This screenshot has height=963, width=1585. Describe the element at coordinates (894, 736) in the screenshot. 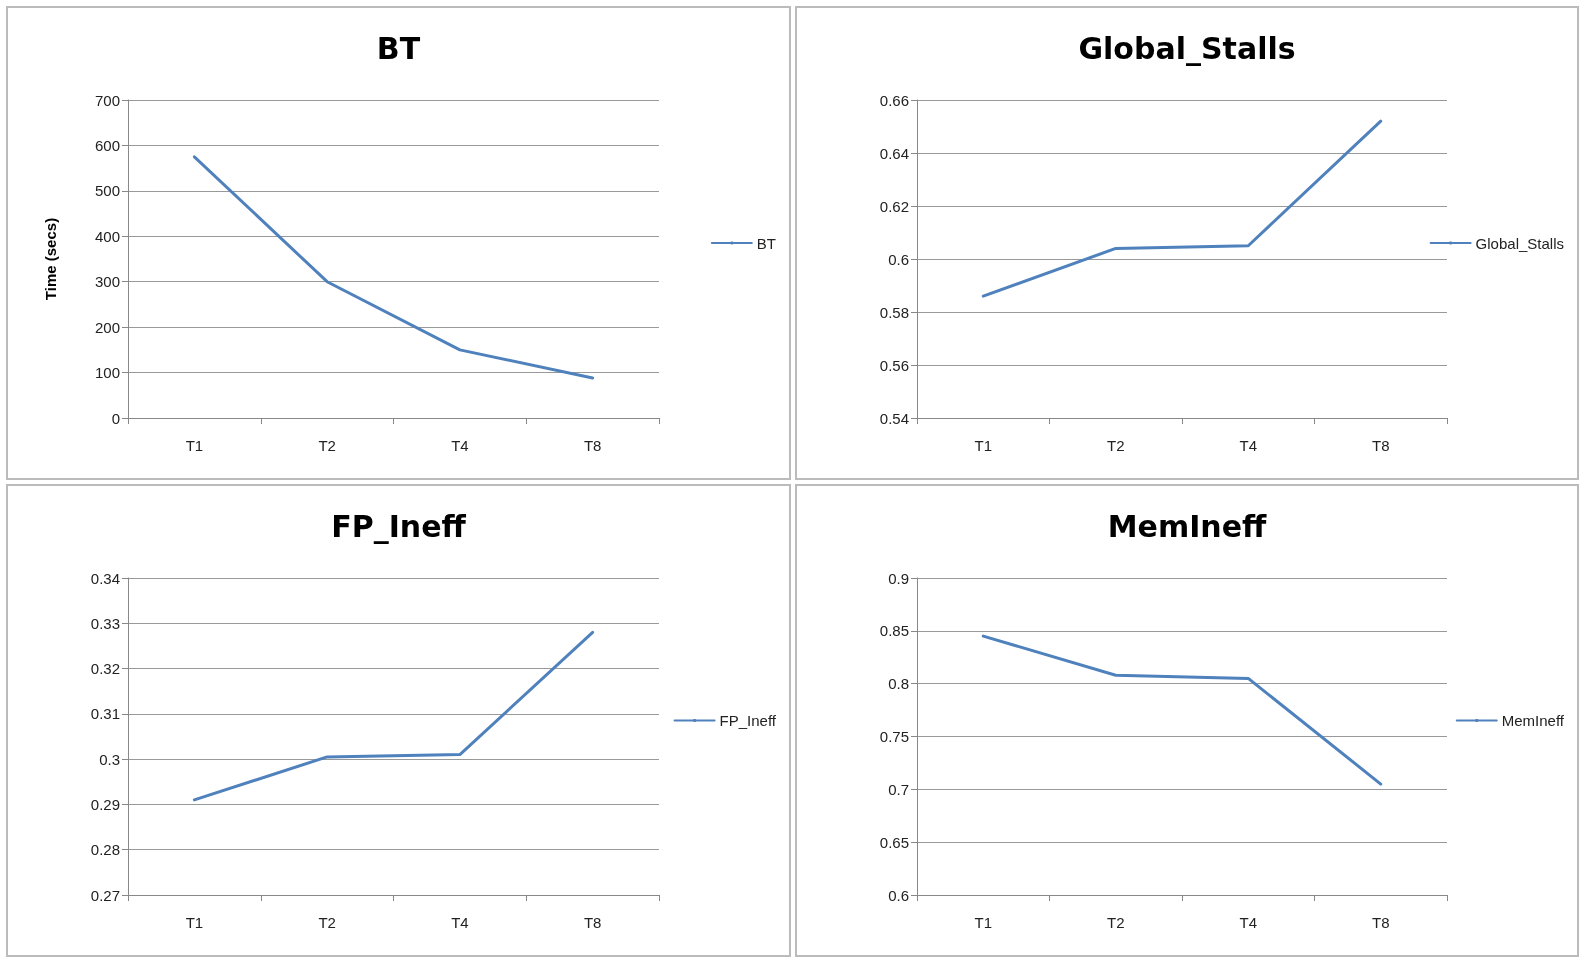

I see `y-tick-label: 0.75` at that location.